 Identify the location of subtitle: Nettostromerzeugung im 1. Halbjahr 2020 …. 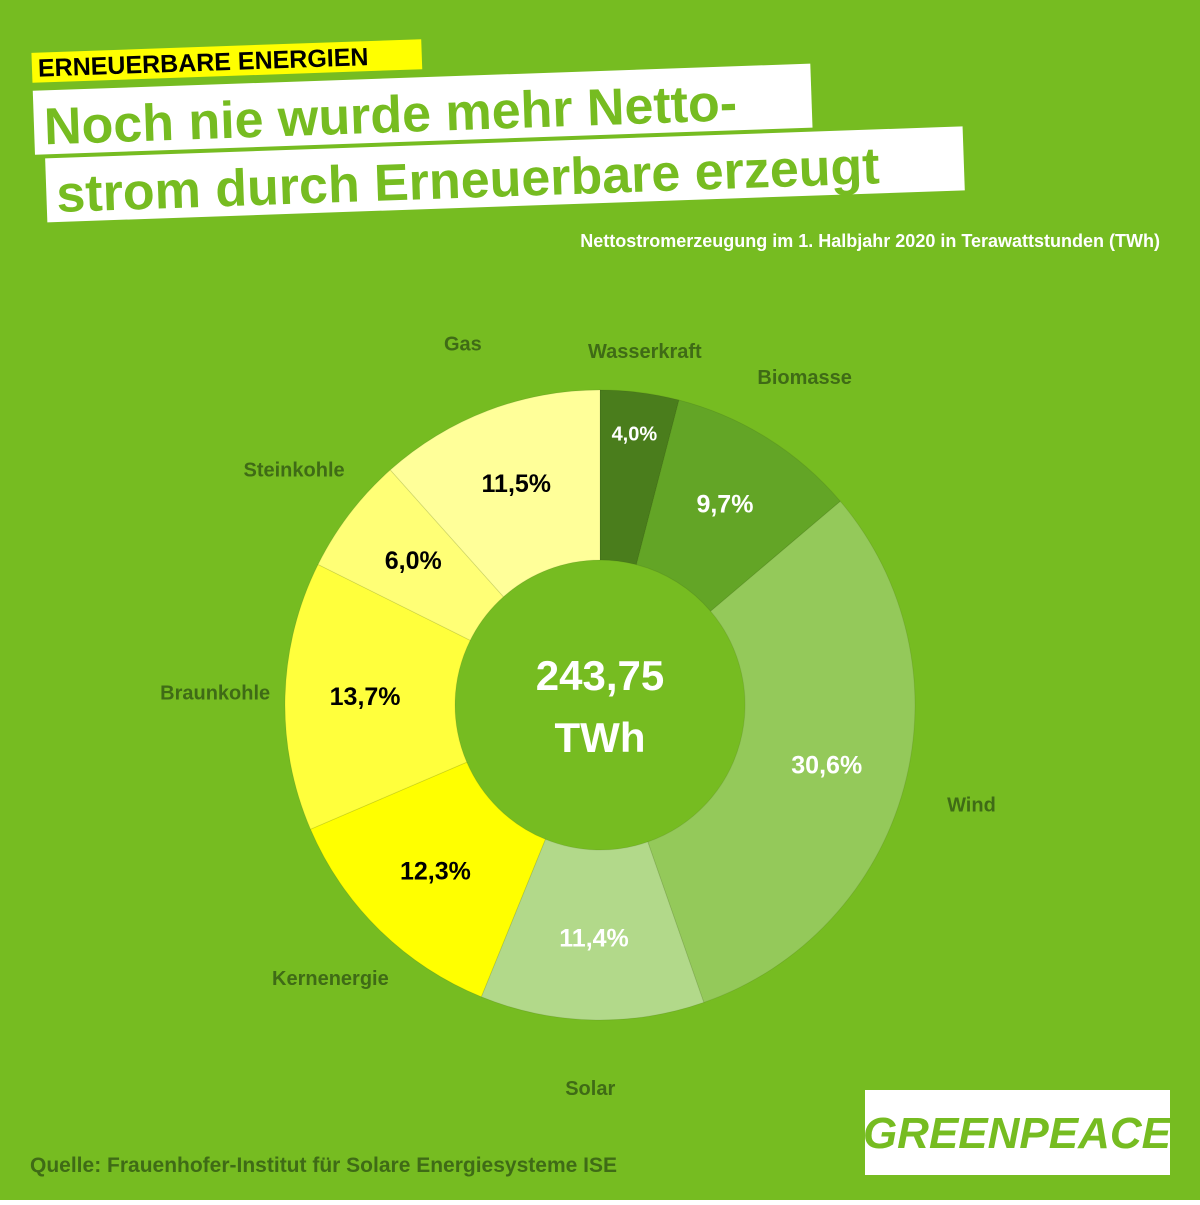
(870, 241).